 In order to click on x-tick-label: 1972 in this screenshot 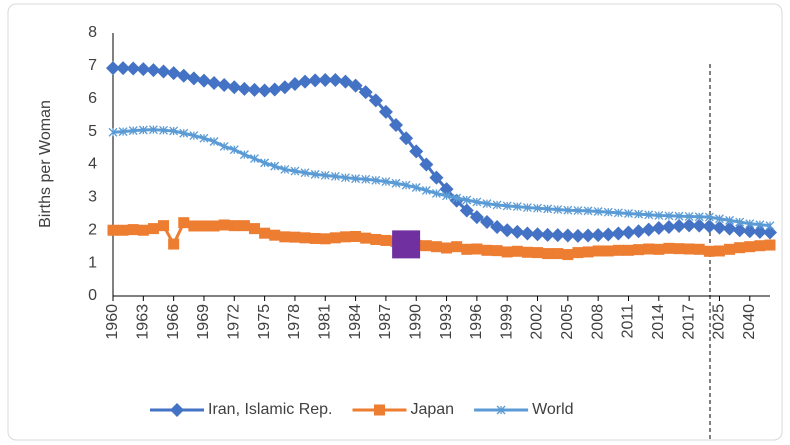, I will do `click(234, 322)`.